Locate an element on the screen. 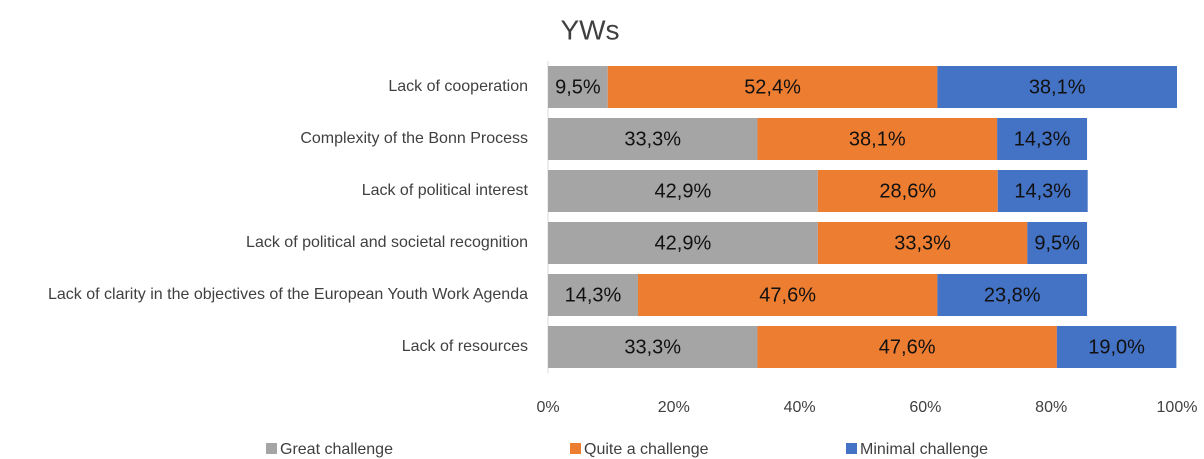 This screenshot has height=459, width=1204. data-label: 19,0% is located at coordinates (1116, 347).